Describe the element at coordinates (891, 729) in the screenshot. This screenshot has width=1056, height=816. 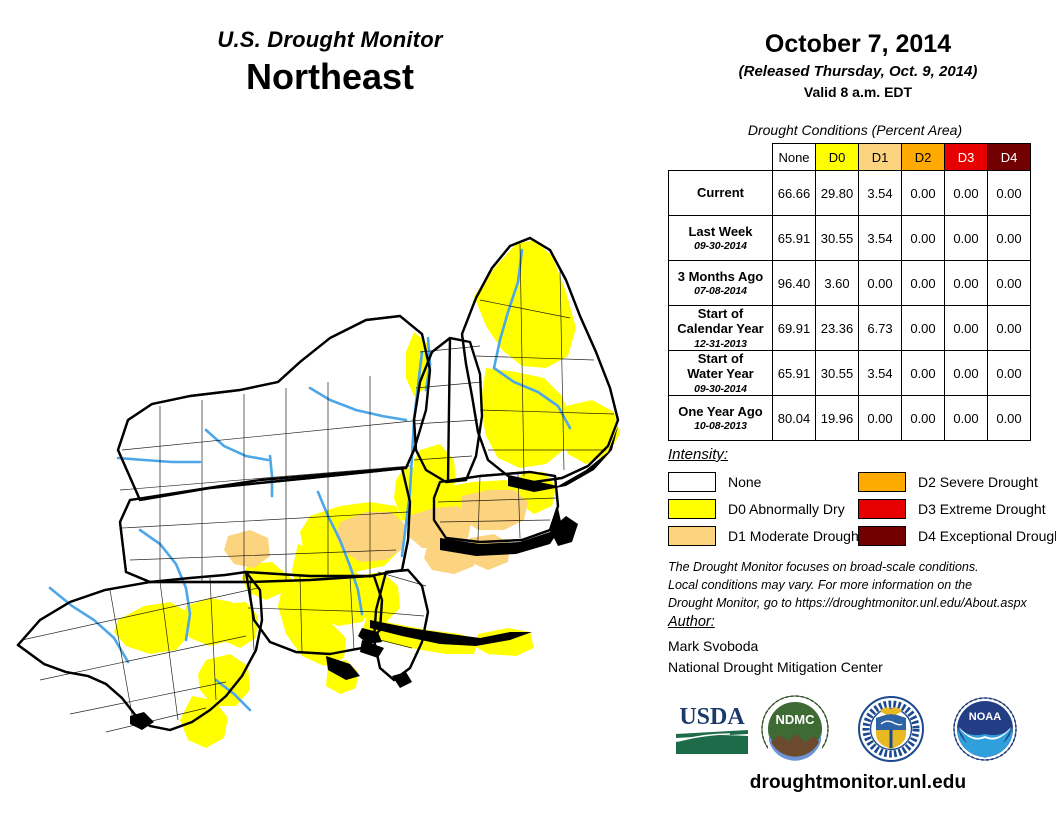
I see `commerce-logo` at that location.